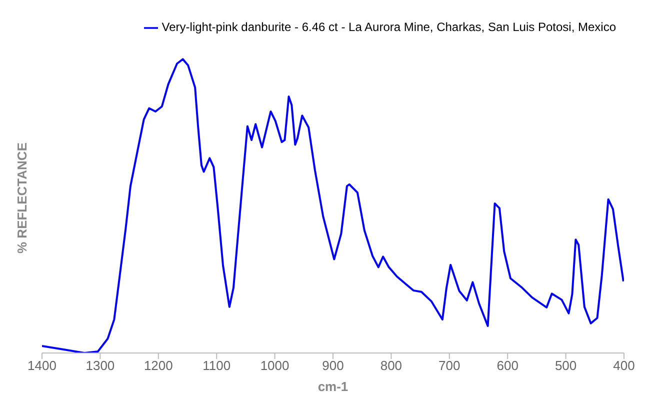 The image size is (646, 401). Describe the element at coordinates (449, 366) in the screenshot. I see `x-tick-label: 700` at that location.